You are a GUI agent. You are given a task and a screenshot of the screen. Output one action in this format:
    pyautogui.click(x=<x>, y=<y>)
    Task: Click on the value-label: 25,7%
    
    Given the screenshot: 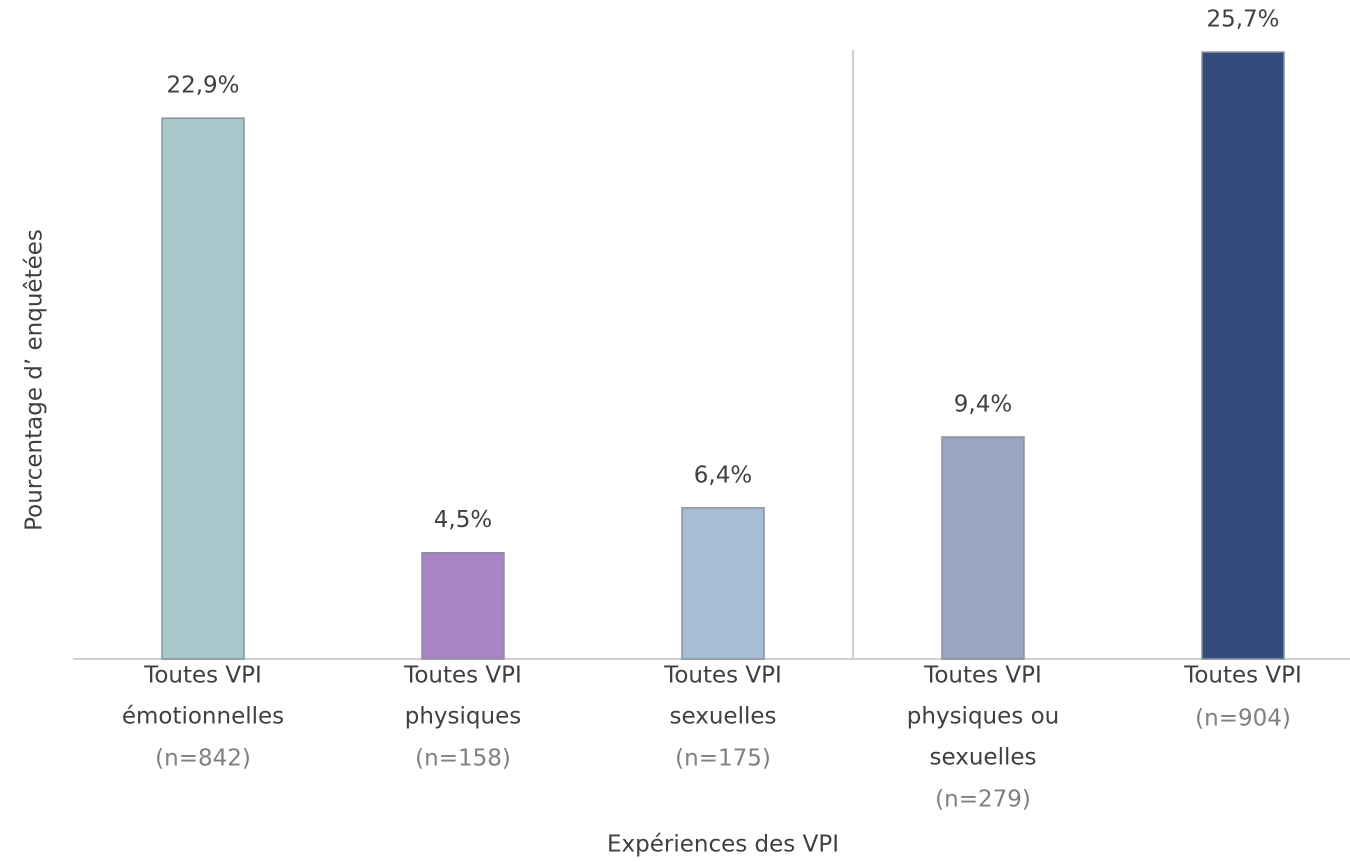 What is the action you would take?
    pyautogui.click(x=1242, y=20)
    